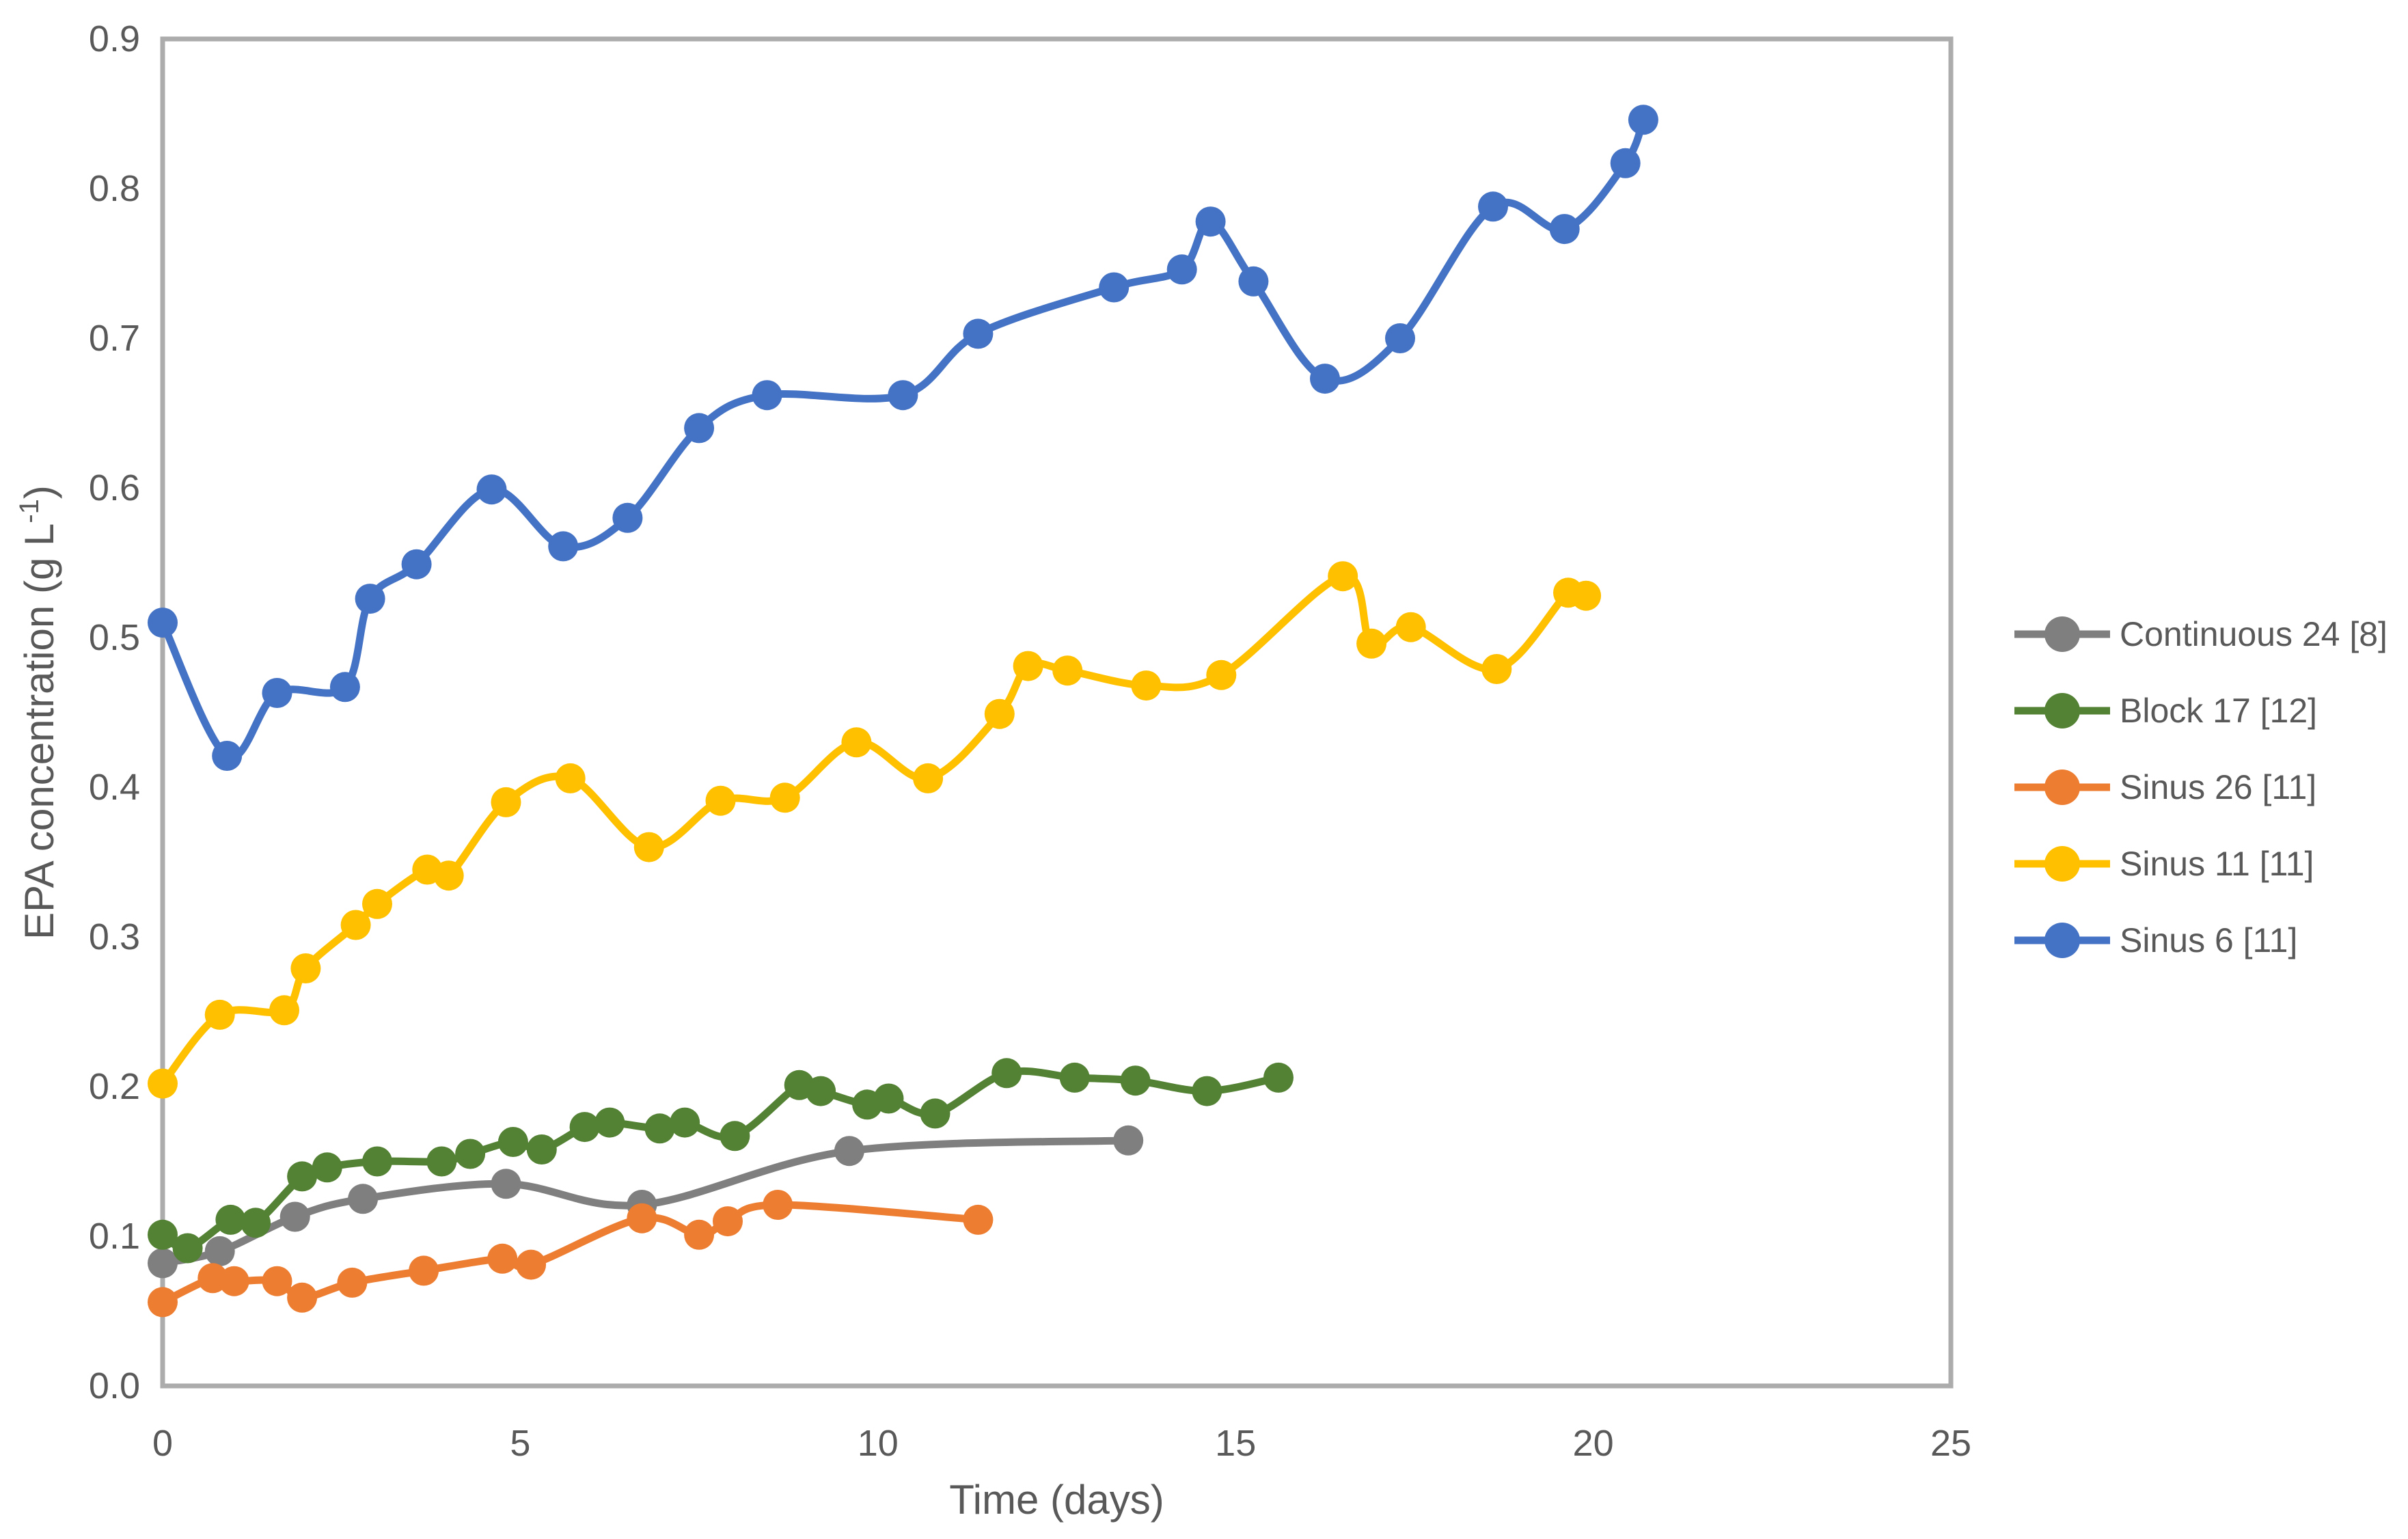  I want to click on legend-item-block-17-12: Block 17 [12], so click(2165, 711).